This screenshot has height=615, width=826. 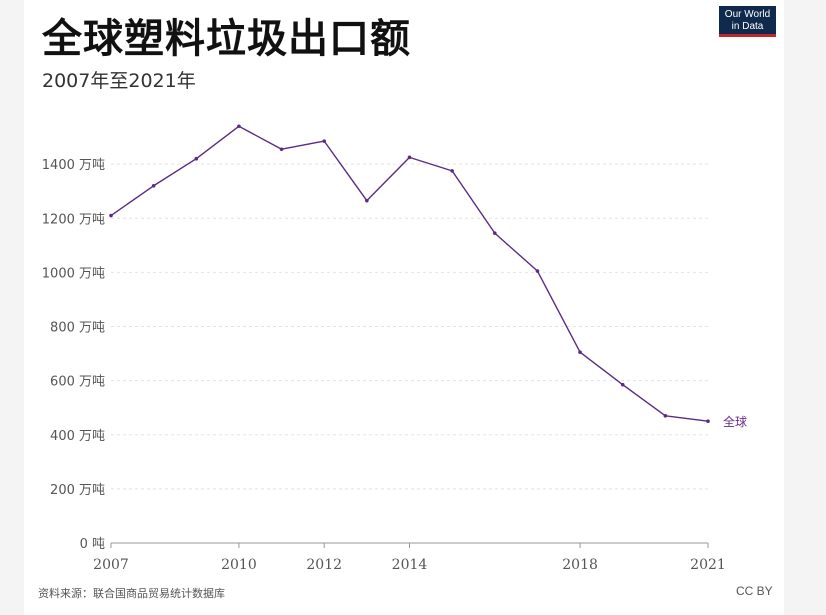 What do you see at coordinates (226, 39) in the screenshot?
I see `chart-title: 全球塑料垃圾出口额` at bounding box center [226, 39].